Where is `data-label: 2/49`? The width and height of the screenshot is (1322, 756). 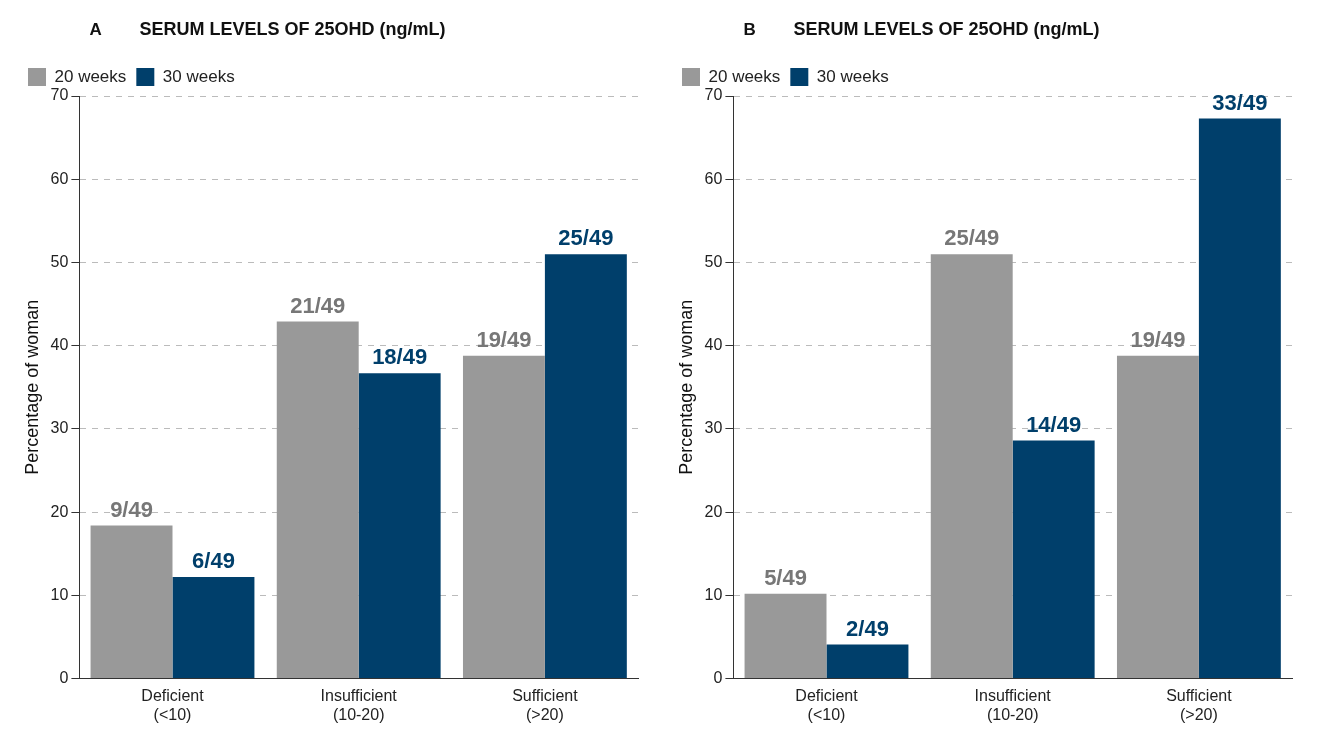 data-label: 2/49 is located at coordinates (867, 628).